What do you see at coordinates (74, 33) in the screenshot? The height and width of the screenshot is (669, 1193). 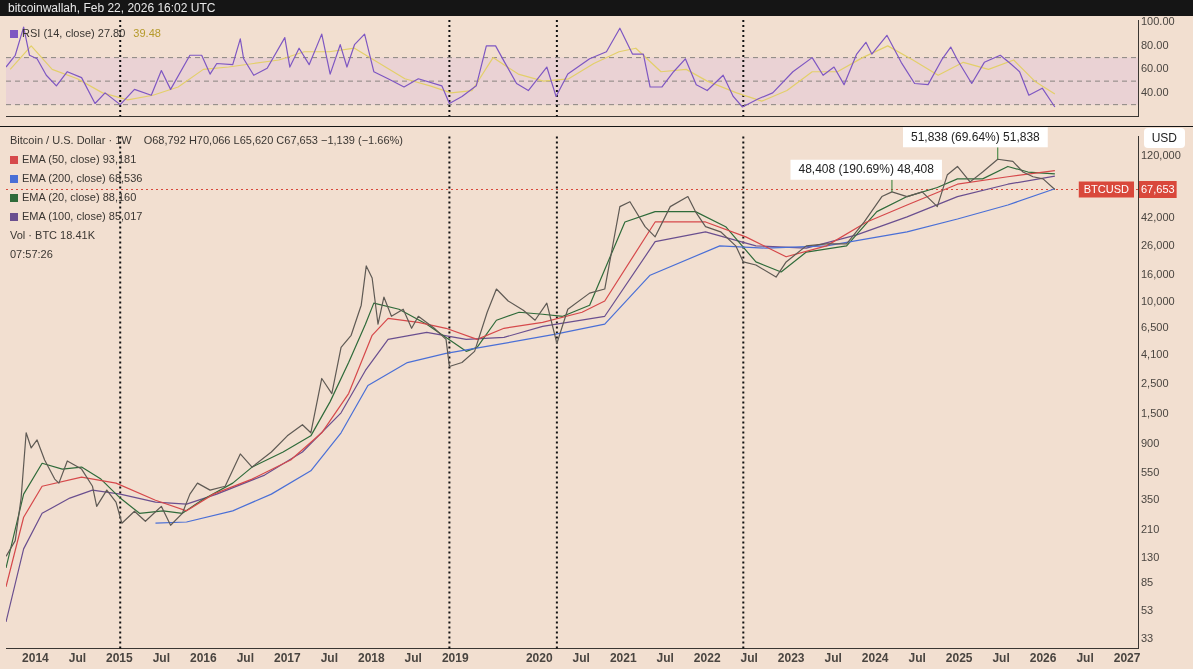 I see `legend-label: RSI (14, close) 27.80` at bounding box center [74, 33].